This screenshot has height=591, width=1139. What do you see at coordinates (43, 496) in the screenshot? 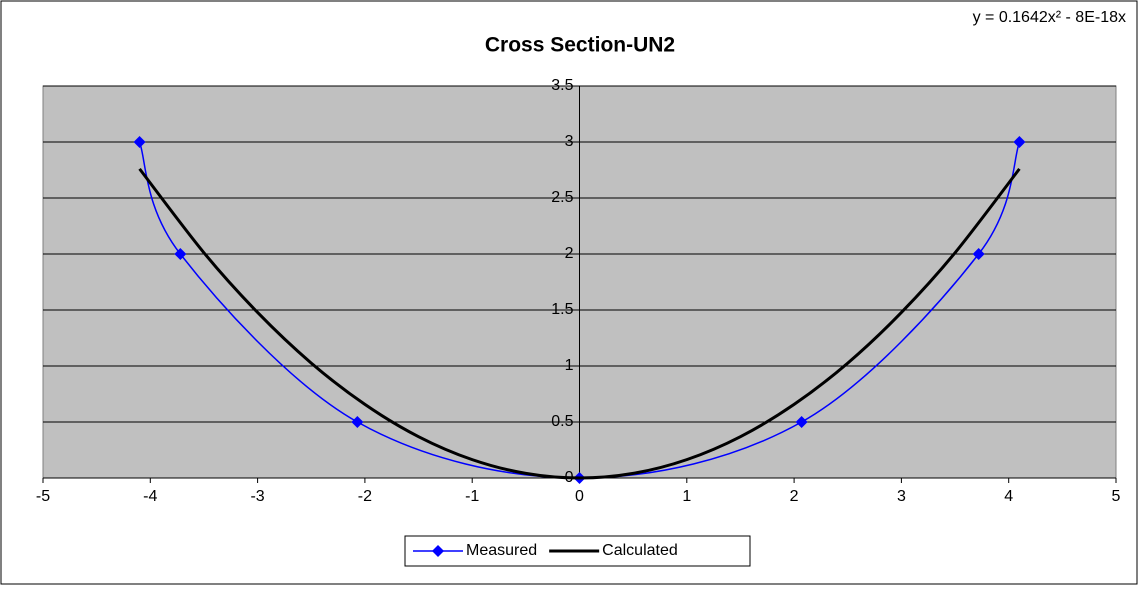
I see `x-tick-label: -5` at bounding box center [43, 496].